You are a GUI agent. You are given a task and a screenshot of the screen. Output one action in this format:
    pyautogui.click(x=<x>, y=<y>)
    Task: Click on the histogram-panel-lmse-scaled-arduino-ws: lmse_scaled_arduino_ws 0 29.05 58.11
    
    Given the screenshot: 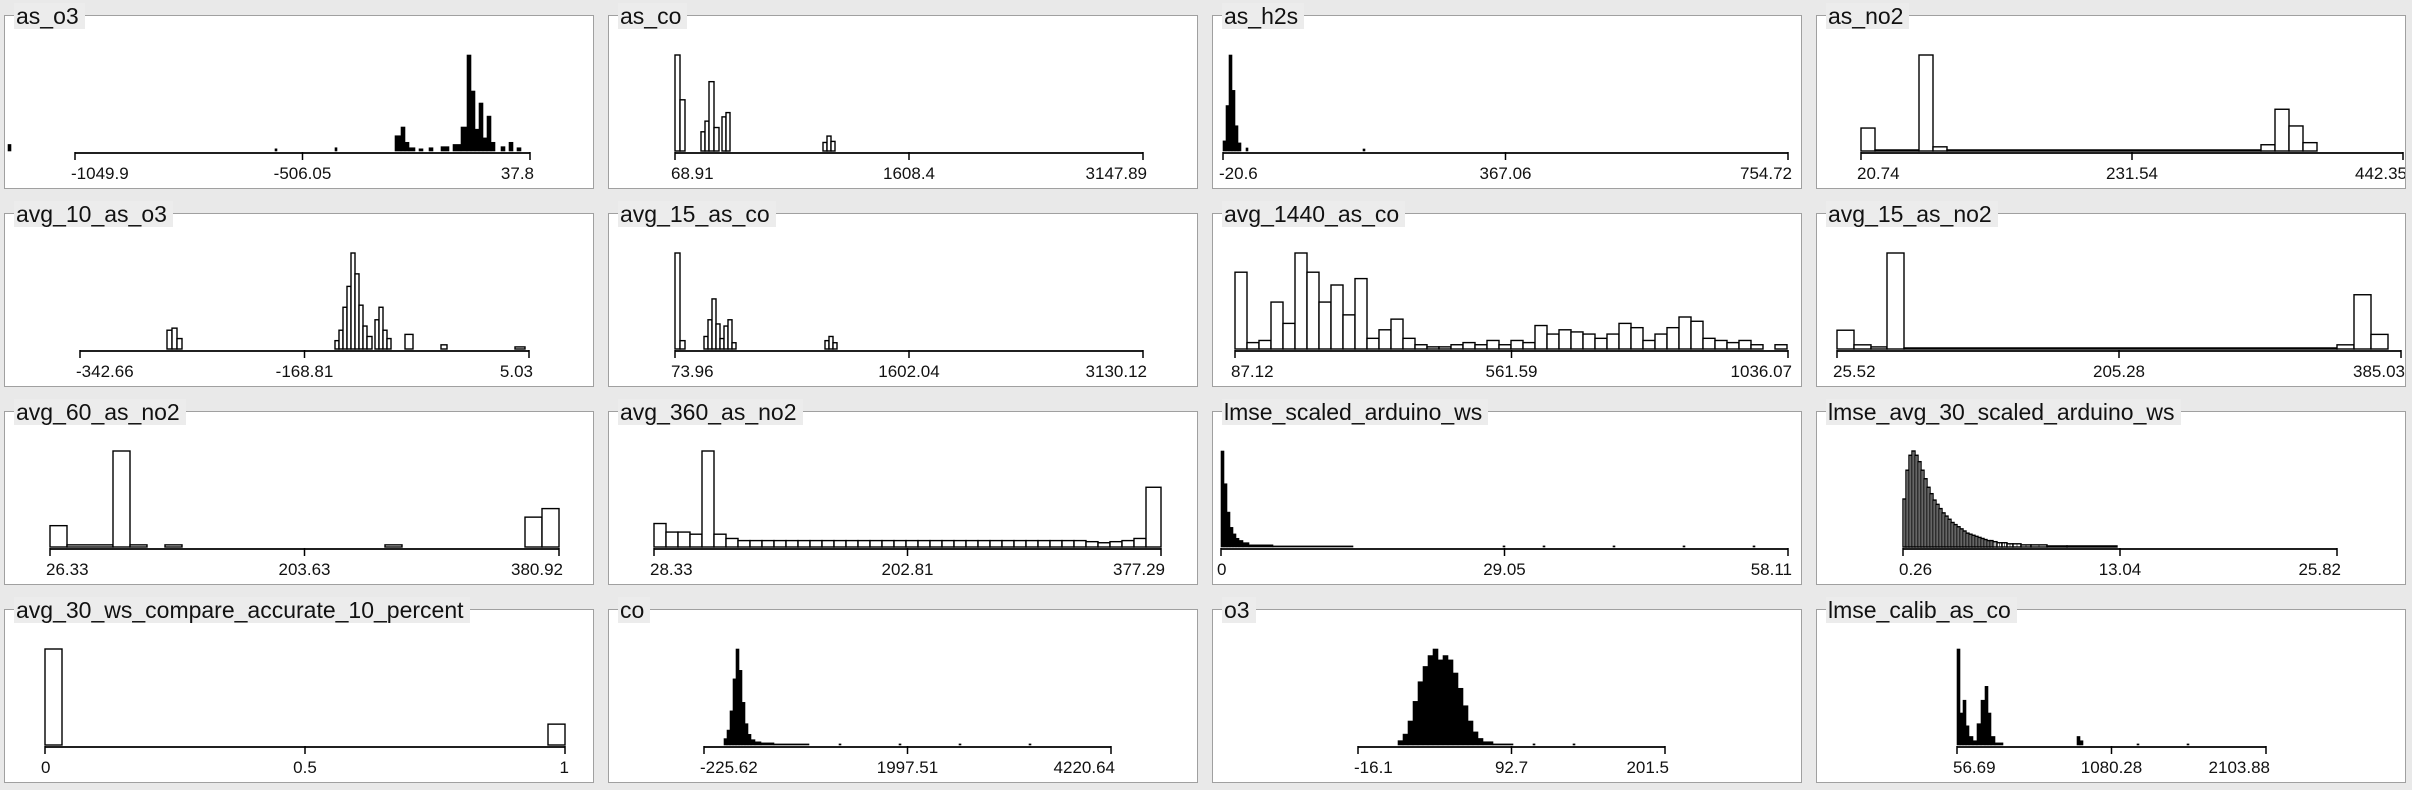 What is the action you would take?
    pyautogui.click(x=1505, y=492)
    